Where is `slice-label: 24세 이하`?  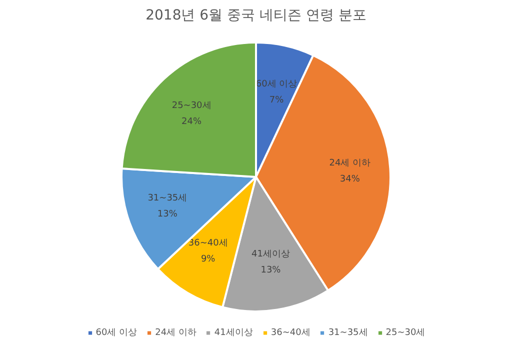 slice-label: 24세 이하 is located at coordinates (350, 163).